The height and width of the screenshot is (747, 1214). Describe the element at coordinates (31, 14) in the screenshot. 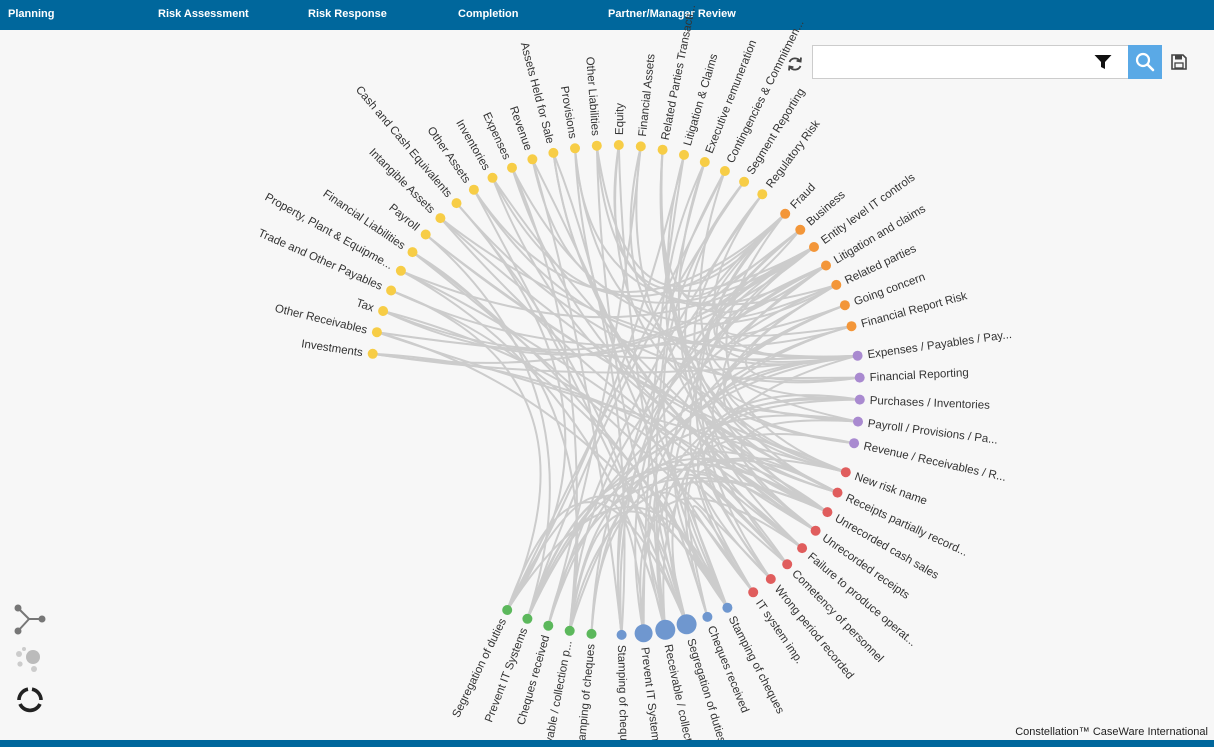

I see `tab-planning: Planning` at that location.